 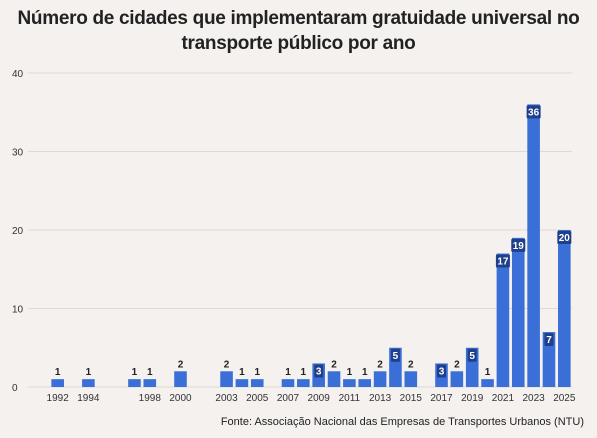 I want to click on data-label-2009: 3, so click(x=319, y=371).